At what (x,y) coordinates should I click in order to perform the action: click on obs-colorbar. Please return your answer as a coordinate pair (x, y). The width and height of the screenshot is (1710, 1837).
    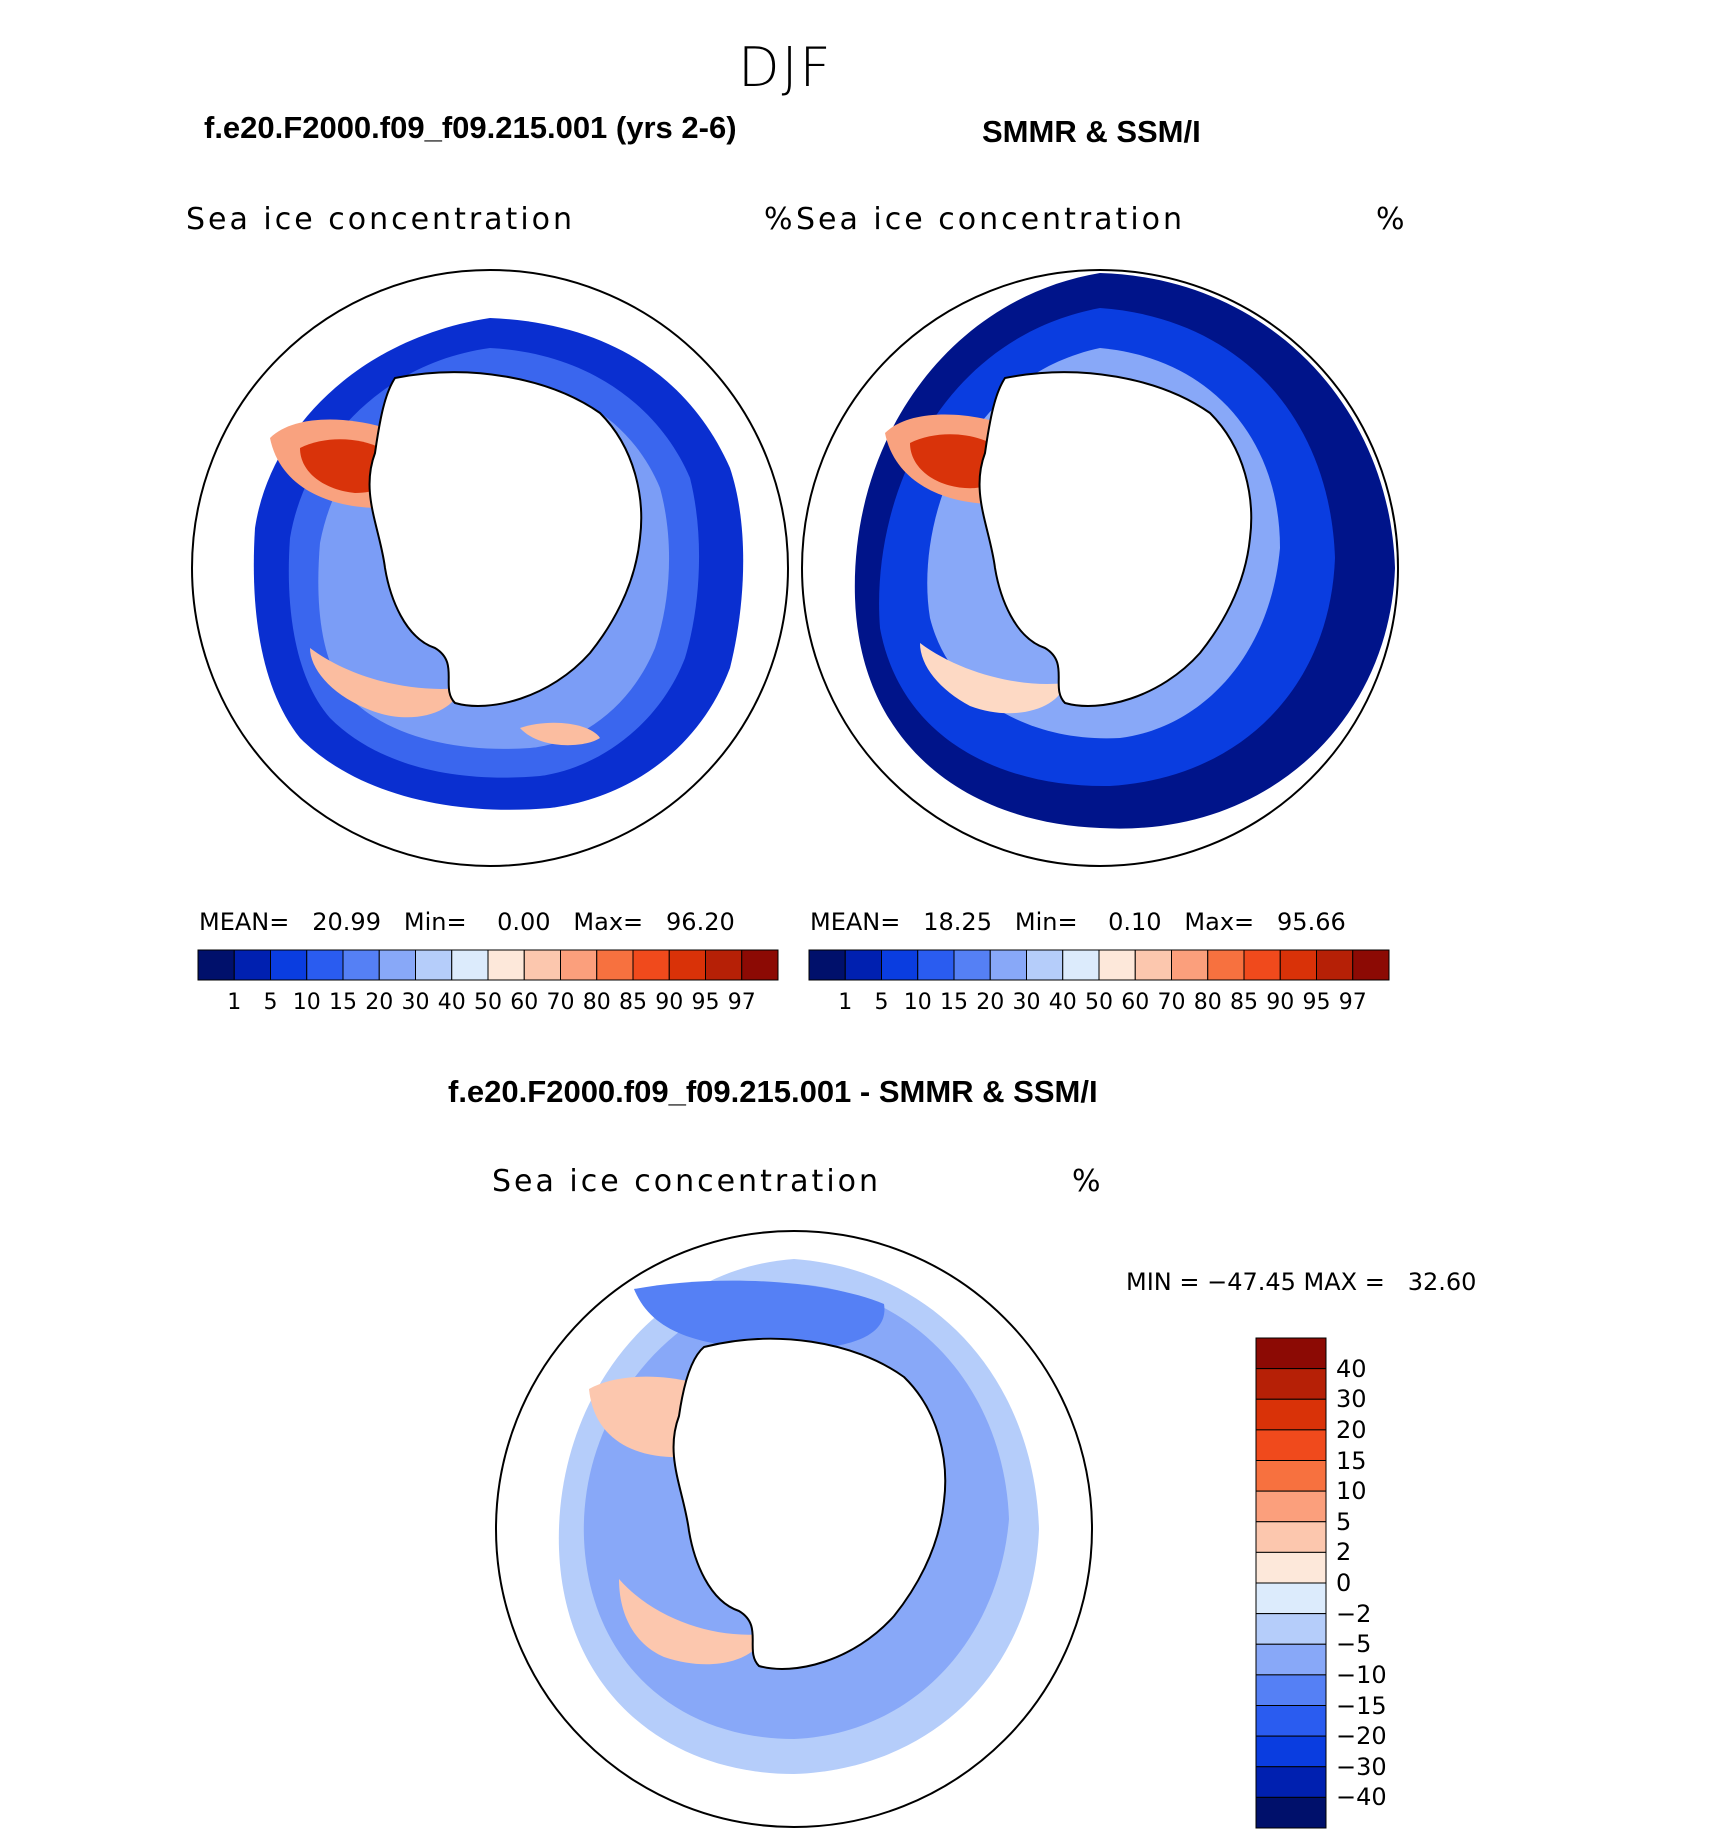
    Looking at the image, I should click on (1099, 965).